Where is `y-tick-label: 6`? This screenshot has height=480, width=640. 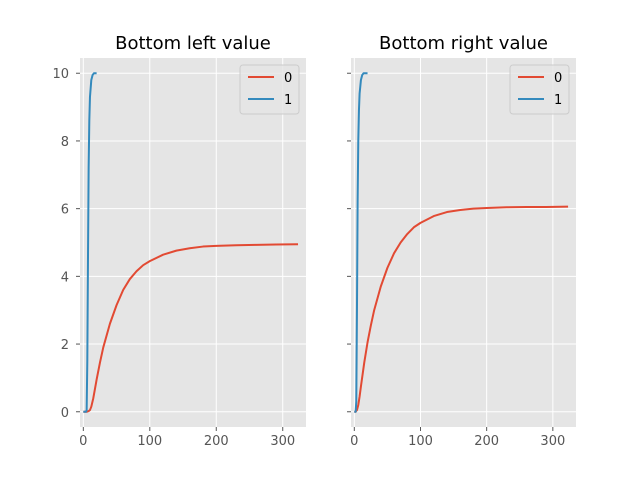 y-tick-label: 6 is located at coordinates (65, 210).